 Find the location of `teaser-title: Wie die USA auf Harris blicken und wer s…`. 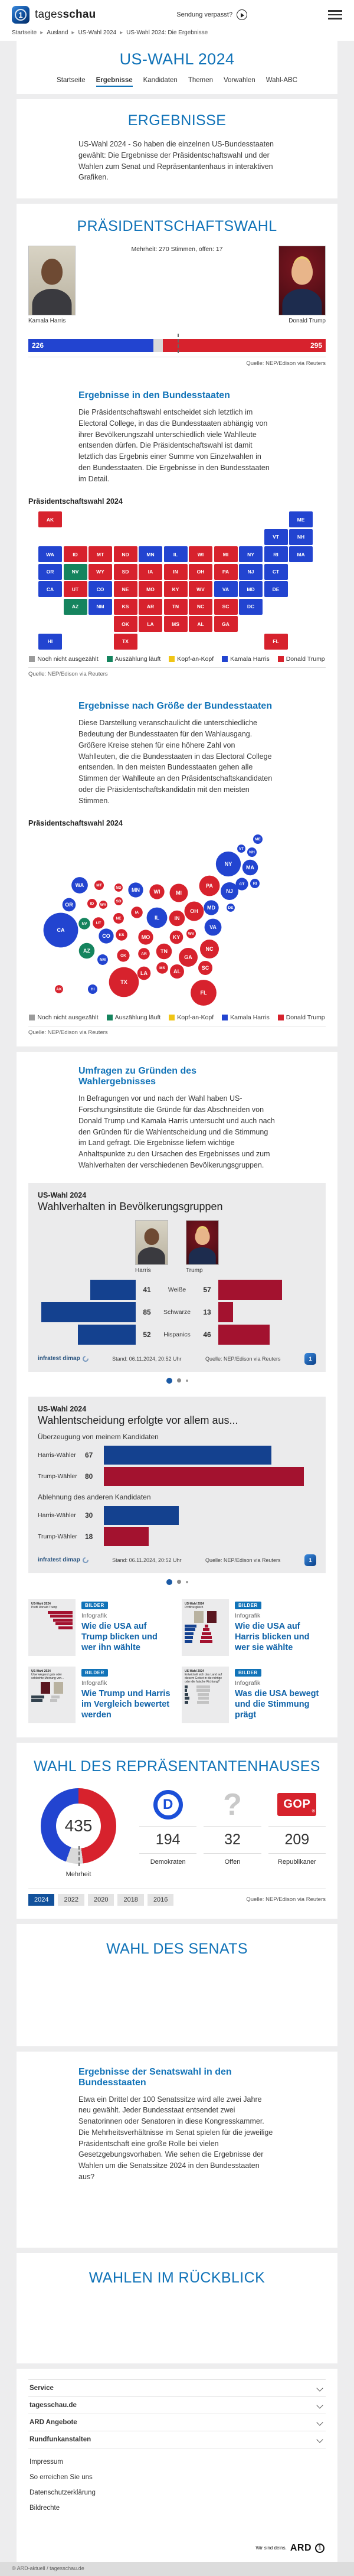

teaser-title: Wie die USA auf Harris blicken und wer s… is located at coordinates (272, 1637).